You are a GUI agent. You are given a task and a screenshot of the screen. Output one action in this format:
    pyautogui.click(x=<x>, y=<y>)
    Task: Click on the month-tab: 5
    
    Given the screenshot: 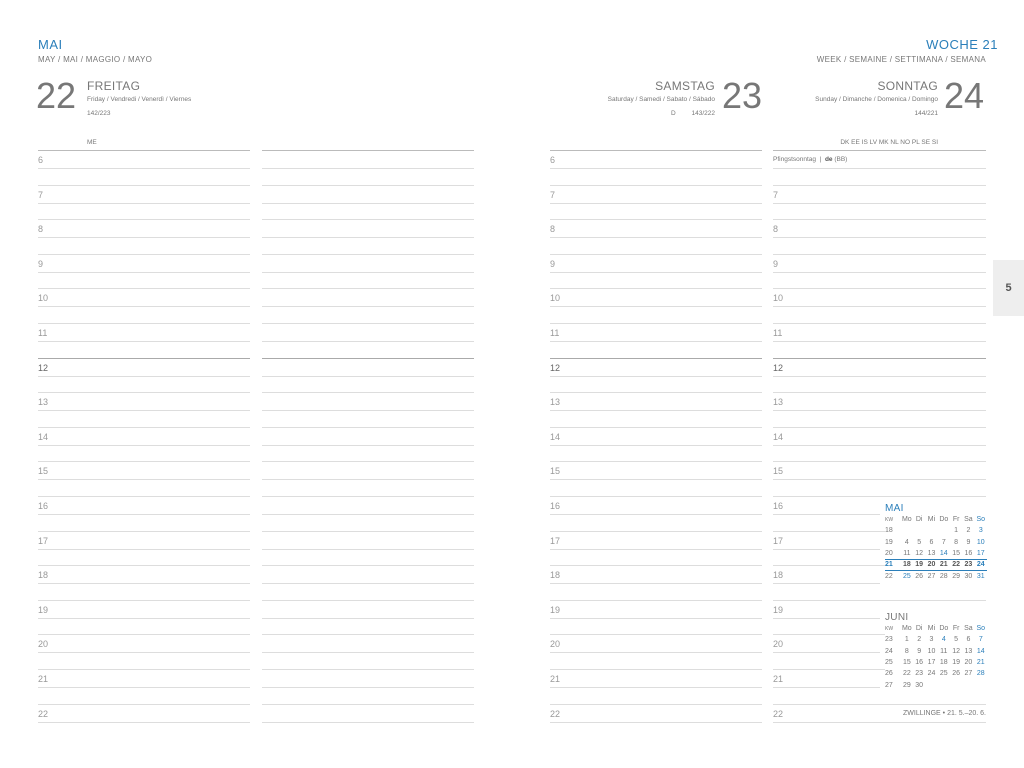 What is the action you would take?
    pyautogui.click(x=1008, y=288)
    